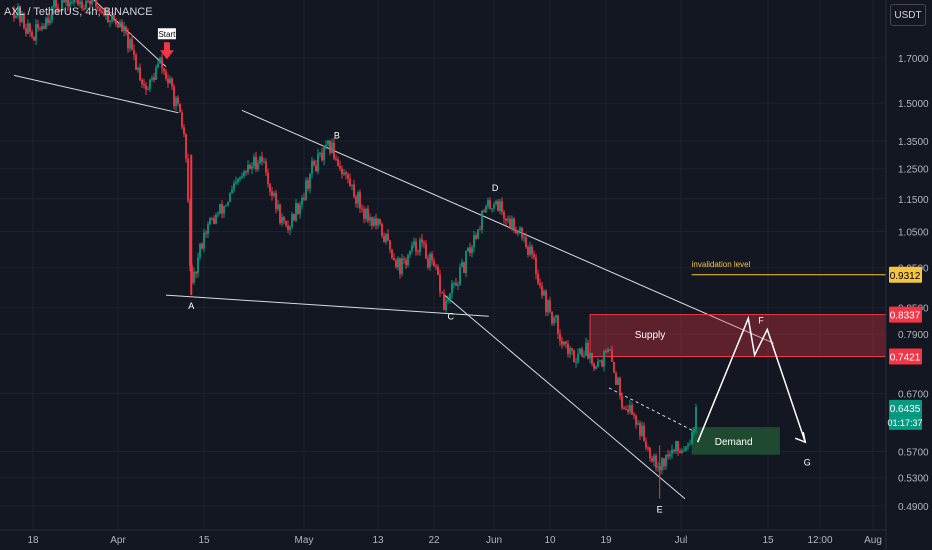 Image resolution: width=932 pixels, height=550 pixels. Describe the element at coordinates (653, 410) in the screenshot. I see `trendline-dashed` at that location.